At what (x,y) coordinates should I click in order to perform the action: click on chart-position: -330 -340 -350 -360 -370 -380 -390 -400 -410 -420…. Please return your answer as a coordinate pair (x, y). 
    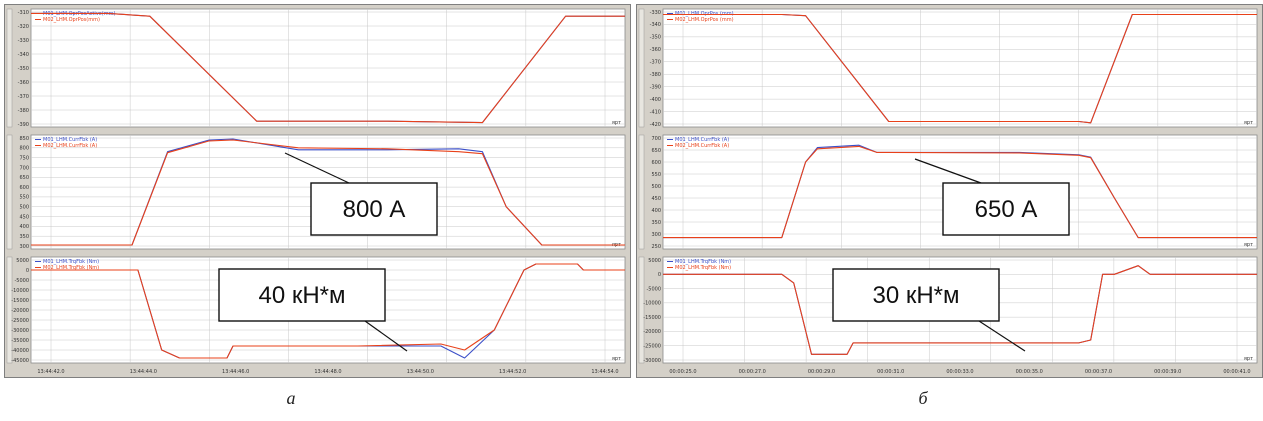
    Looking at the image, I should click on (948, 68).